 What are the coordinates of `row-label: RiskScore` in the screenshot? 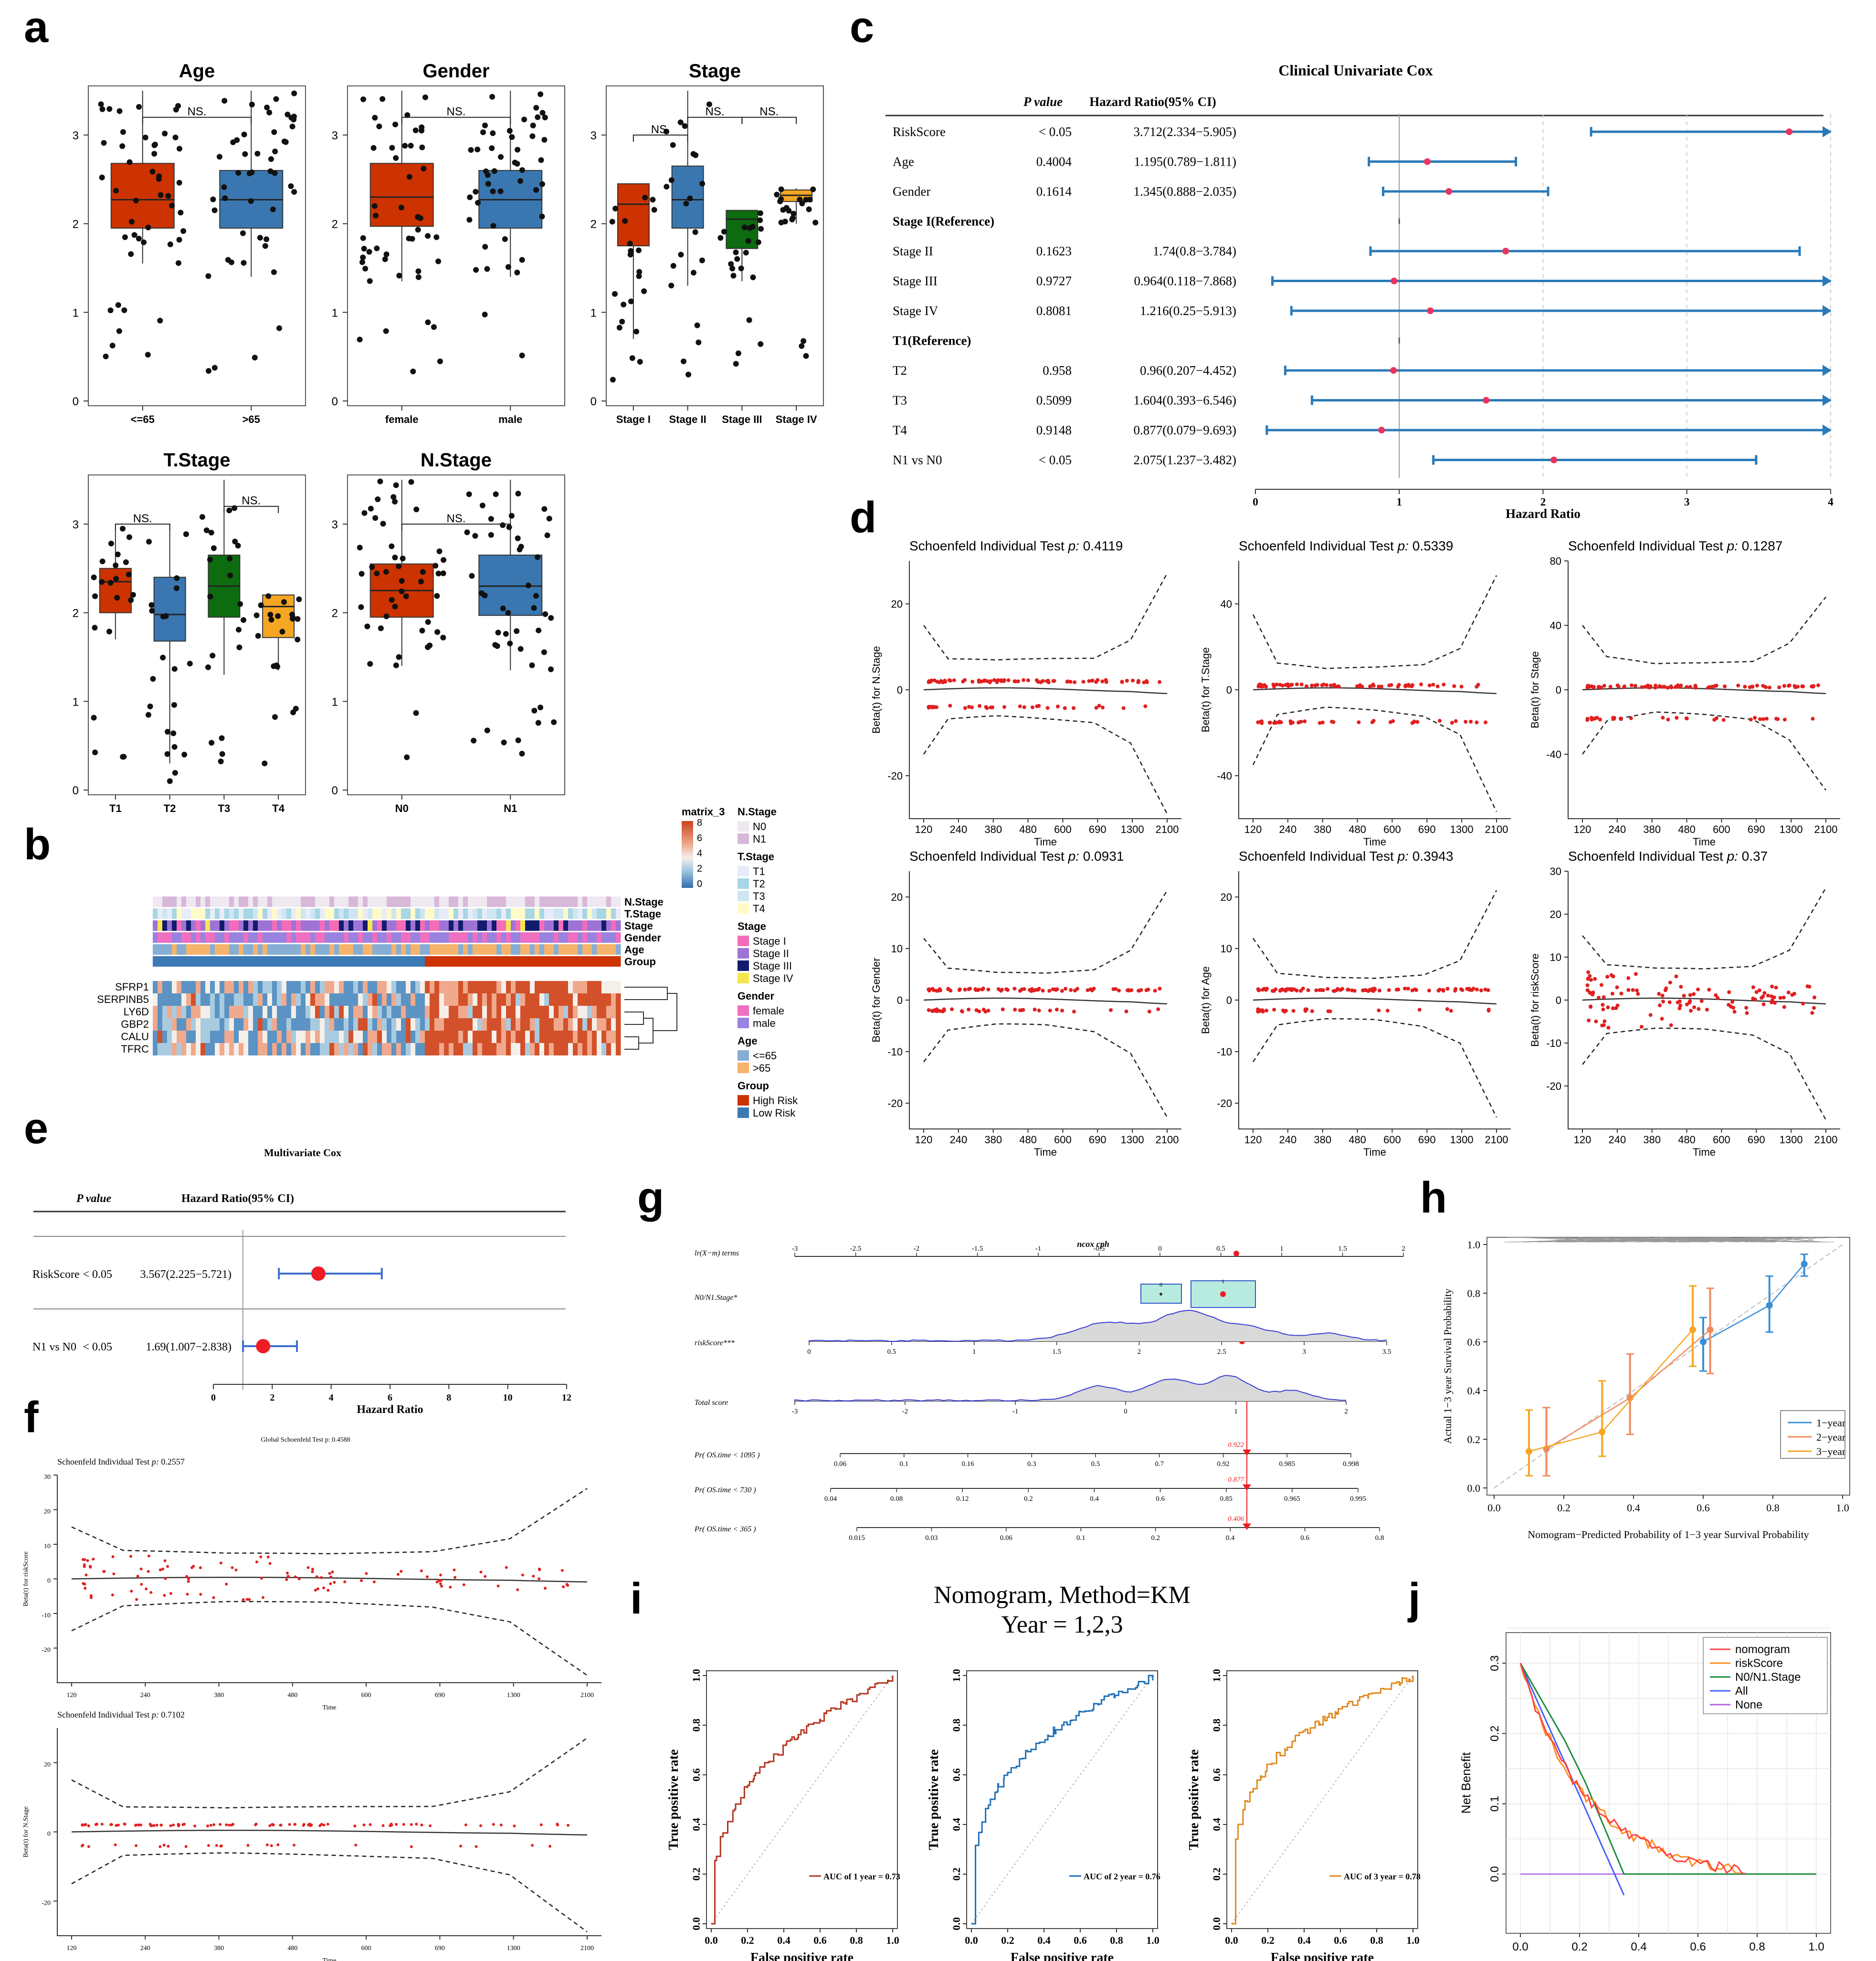 It's located at (919, 132).